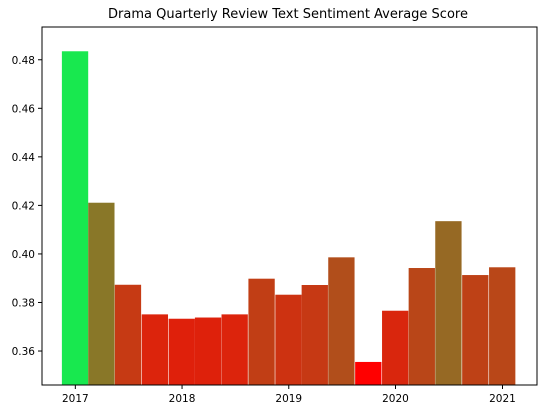 This screenshot has width=544, height=417. Describe the element at coordinates (24, 109) in the screenshot. I see `y-tick-label-0.46: 0.46` at that location.